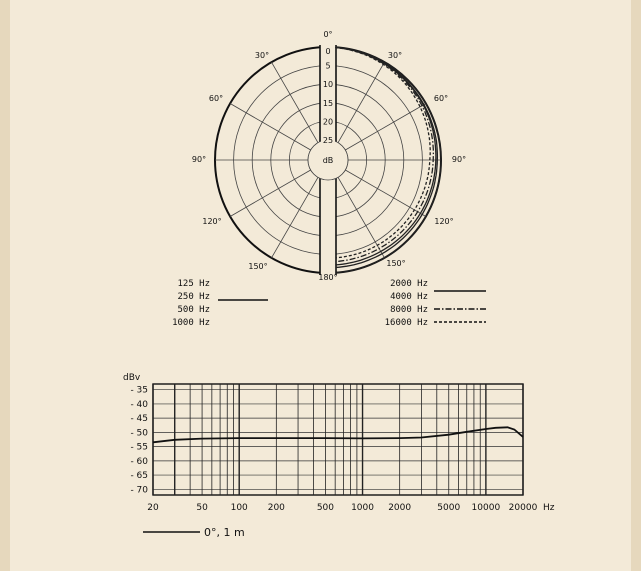 This screenshot has width=641, height=571. What do you see at coordinates (406, 323) in the screenshot?
I see `polar-legend-label: 16000 Hz` at bounding box center [406, 323].